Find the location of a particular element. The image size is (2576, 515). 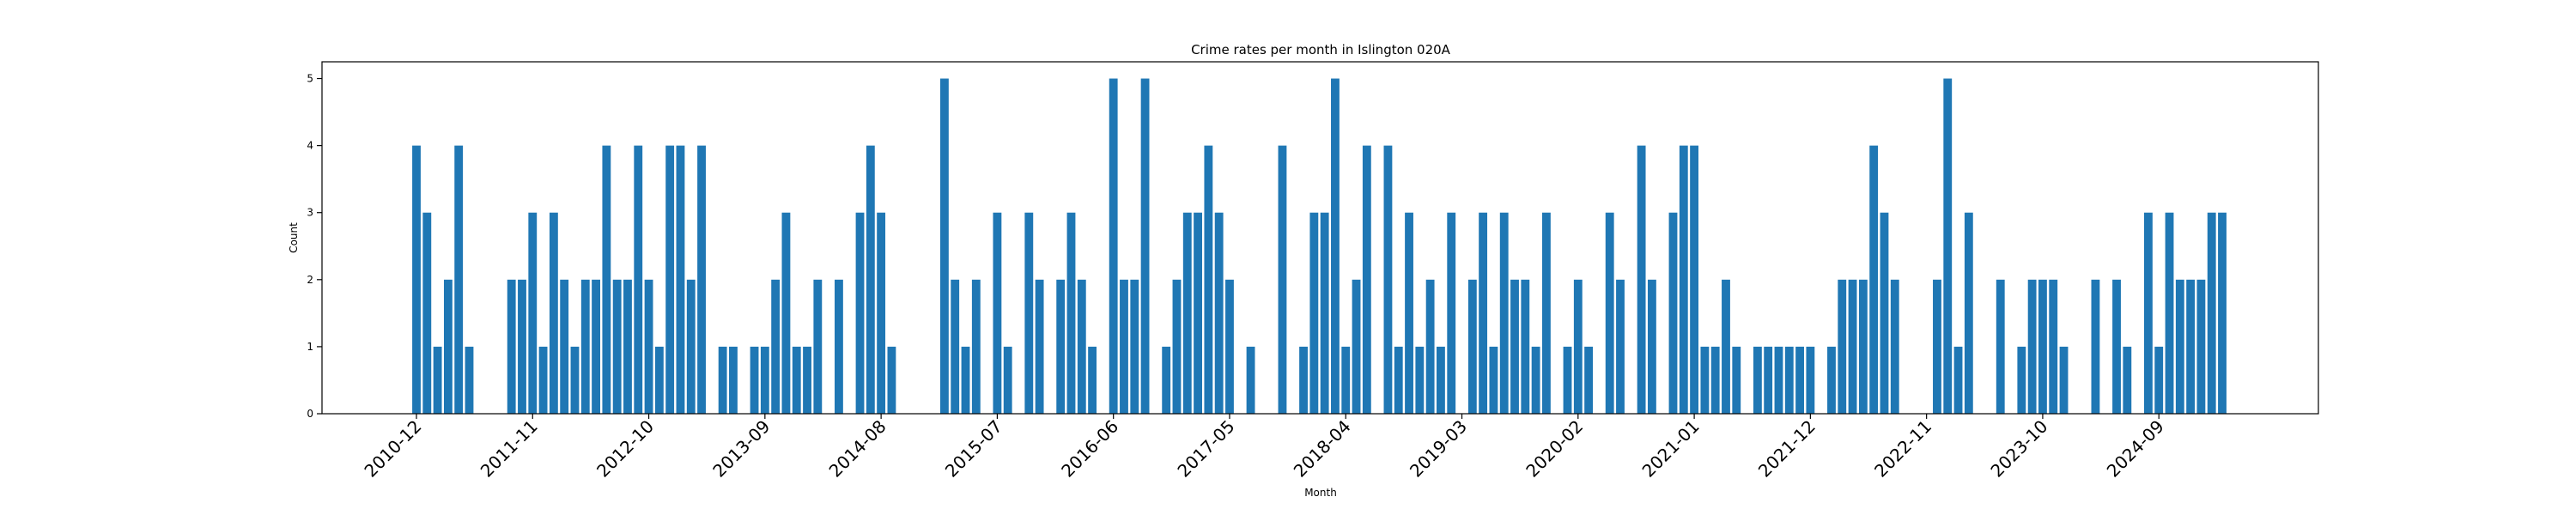

x-tick-label-2013-09: 2013-09 is located at coordinates (741, 449).